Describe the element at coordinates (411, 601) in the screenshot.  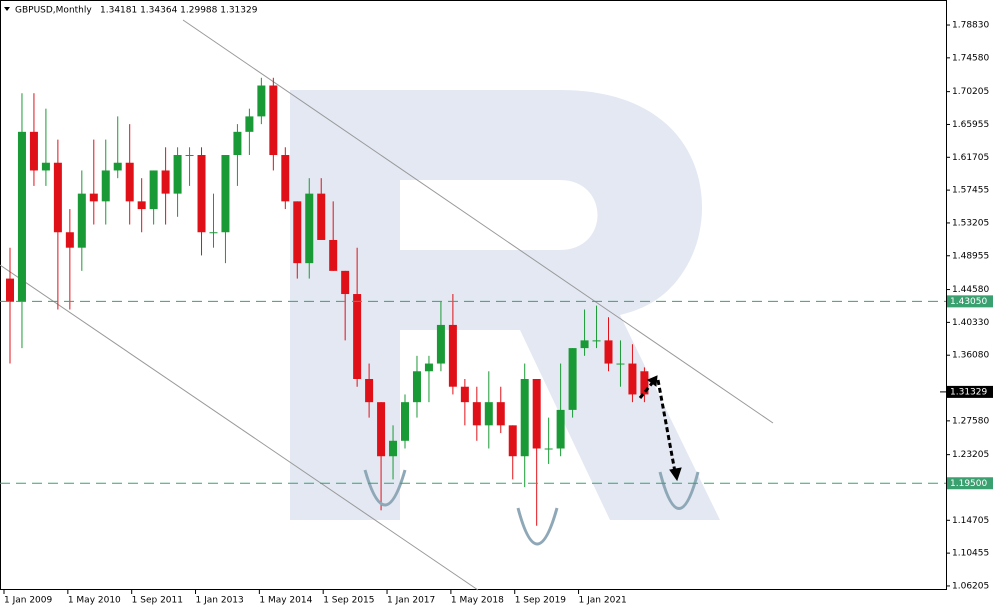
I see `x-tick-label: 1 Jan 2017` at that location.